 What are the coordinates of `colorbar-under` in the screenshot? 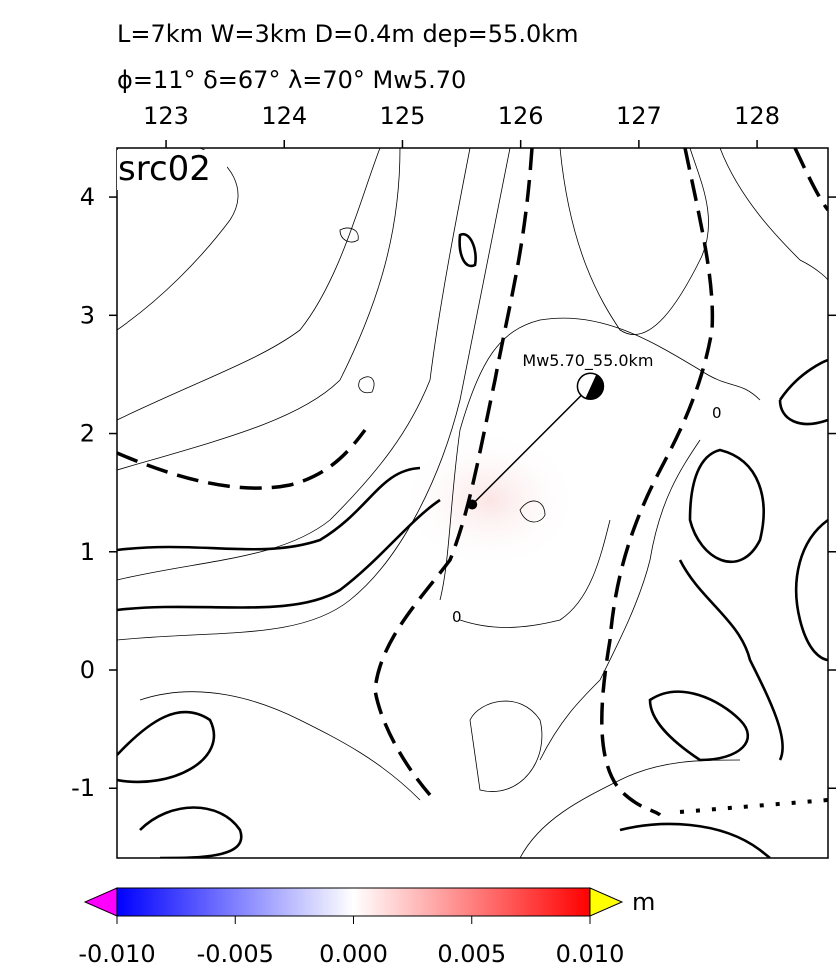 It's located at (100, 902).